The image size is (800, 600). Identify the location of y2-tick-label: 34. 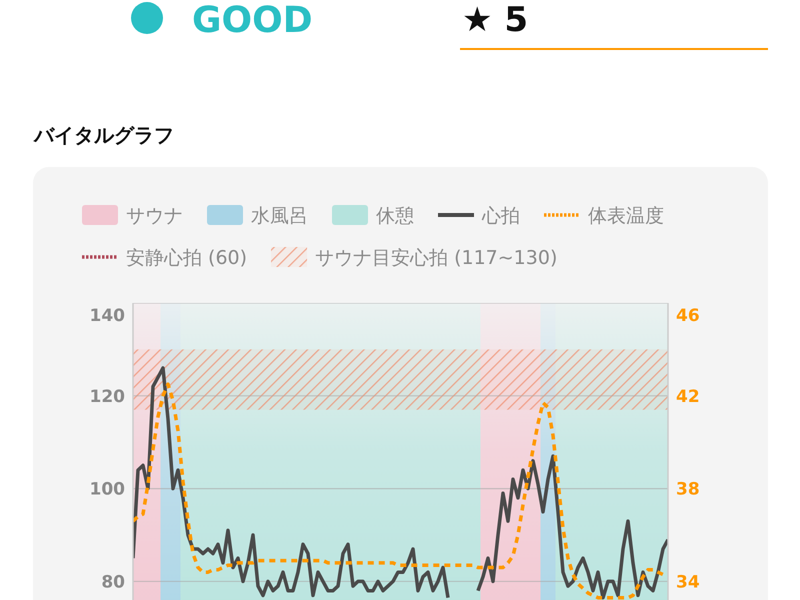
(688, 582).